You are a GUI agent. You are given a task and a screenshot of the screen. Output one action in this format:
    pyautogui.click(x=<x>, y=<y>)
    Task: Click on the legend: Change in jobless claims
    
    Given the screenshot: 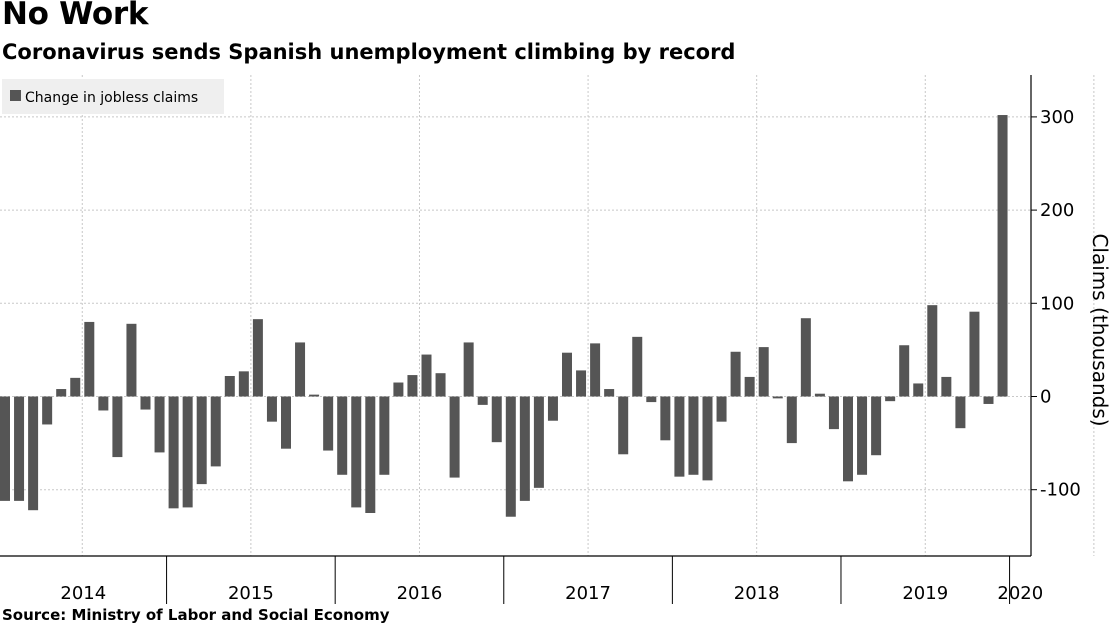 What is the action you would take?
    pyautogui.click(x=113, y=96)
    